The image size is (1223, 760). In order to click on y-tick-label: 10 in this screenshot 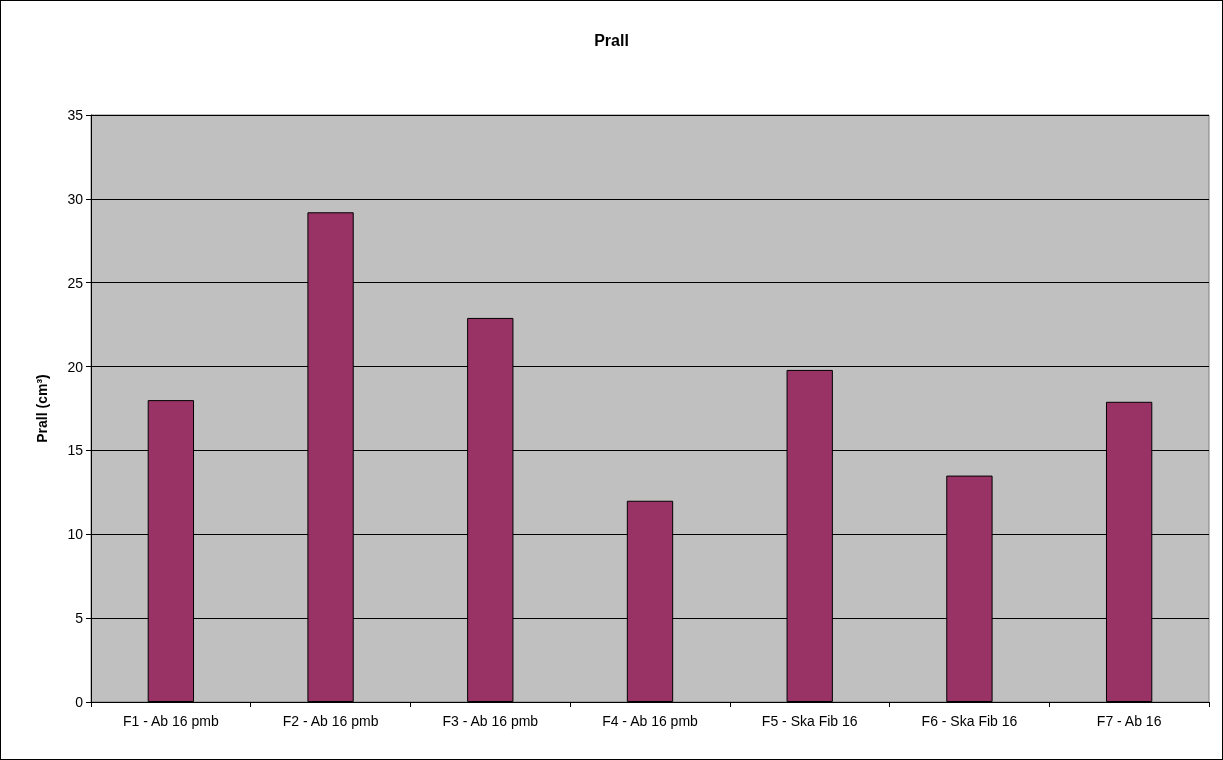, I will do `click(75, 534)`.